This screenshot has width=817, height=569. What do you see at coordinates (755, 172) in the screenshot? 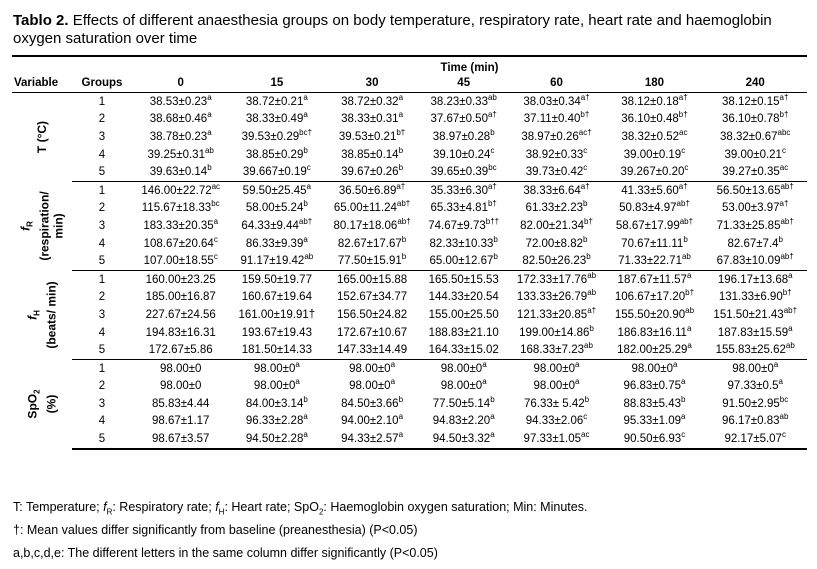
I see `value-cell: 39.27±0.35ac` at bounding box center [755, 172].